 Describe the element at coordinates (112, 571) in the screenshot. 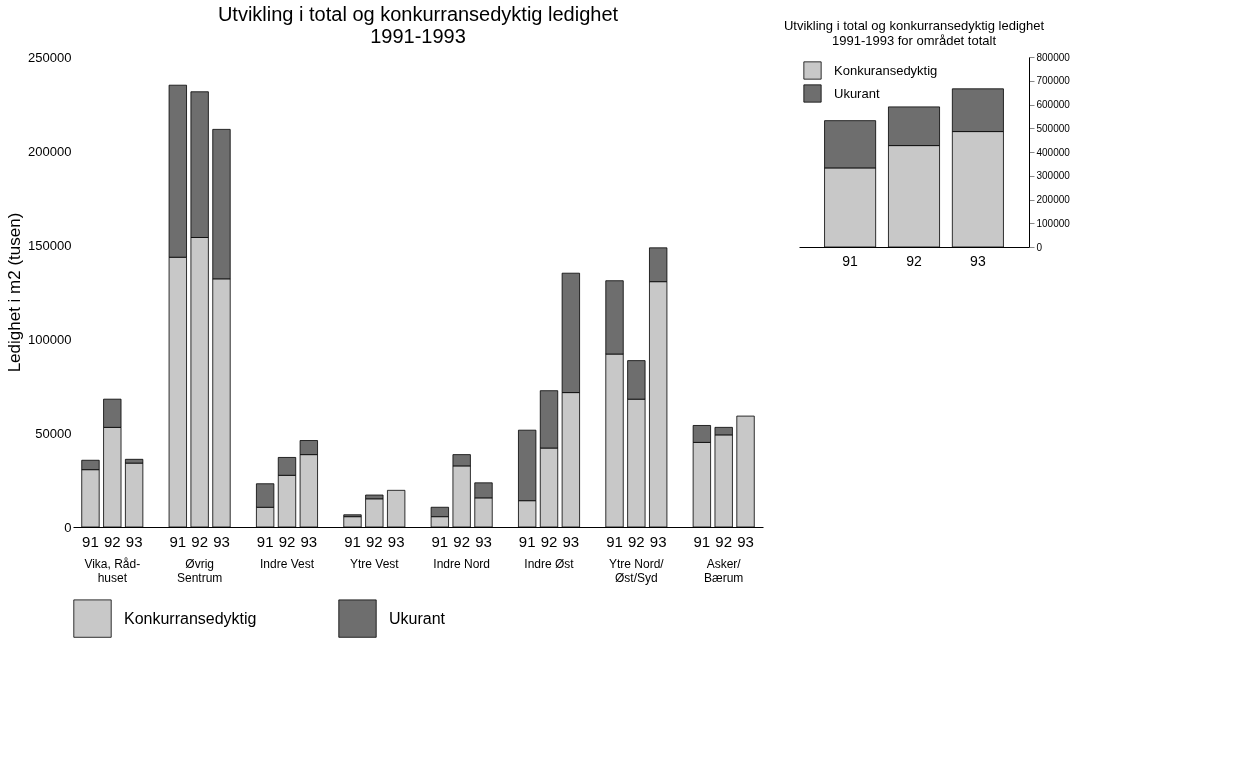

I see `text: Vika, Råd- huset` at that location.